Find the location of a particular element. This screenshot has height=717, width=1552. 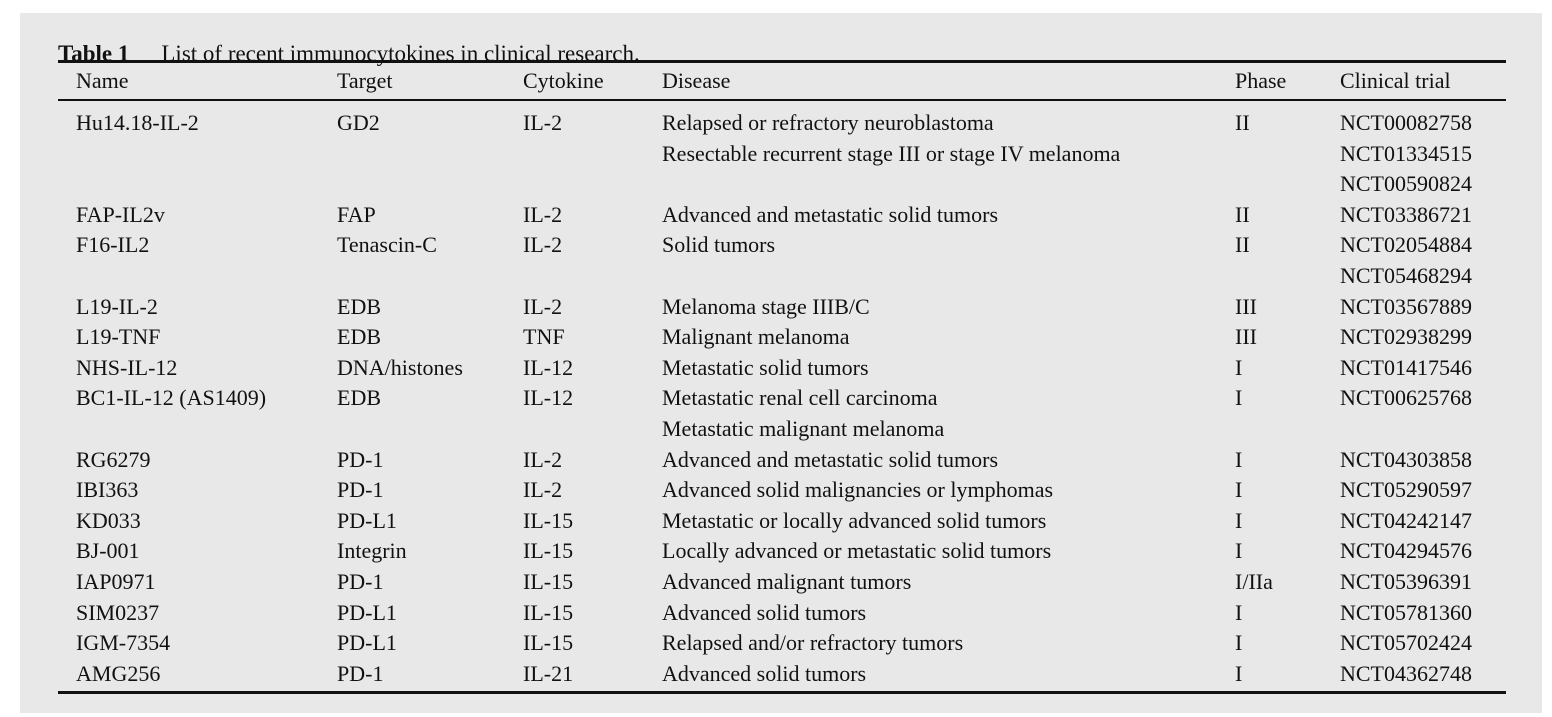

clinical-trial-cell: NCT01417546 is located at coordinates (1406, 367).